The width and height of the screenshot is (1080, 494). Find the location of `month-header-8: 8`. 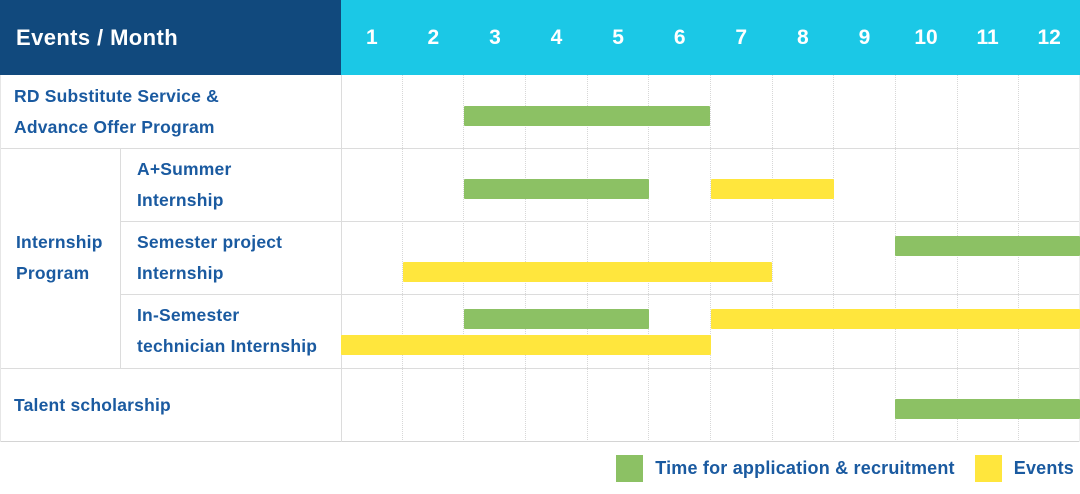

month-header-8: 8 is located at coordinates (802, 37).